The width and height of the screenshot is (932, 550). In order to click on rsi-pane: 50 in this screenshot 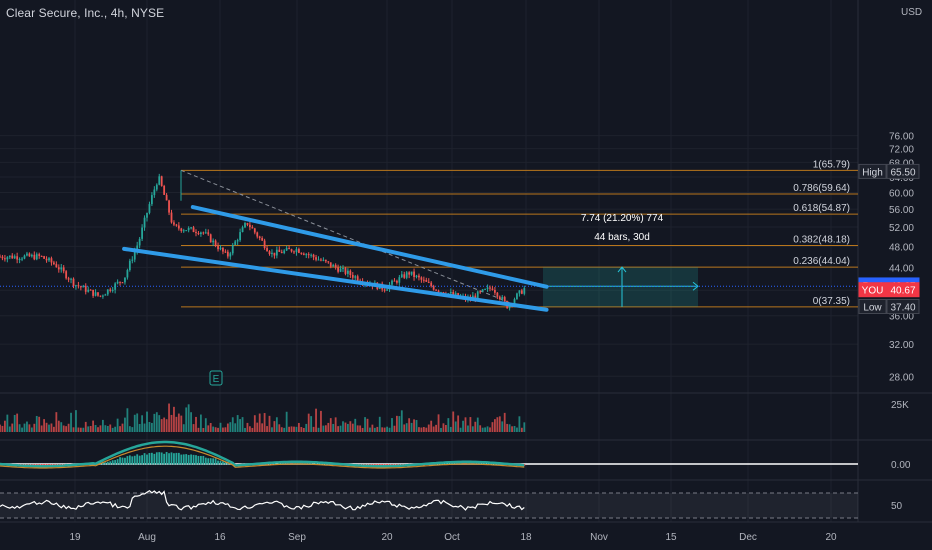, I will do `click(451, 504)`.